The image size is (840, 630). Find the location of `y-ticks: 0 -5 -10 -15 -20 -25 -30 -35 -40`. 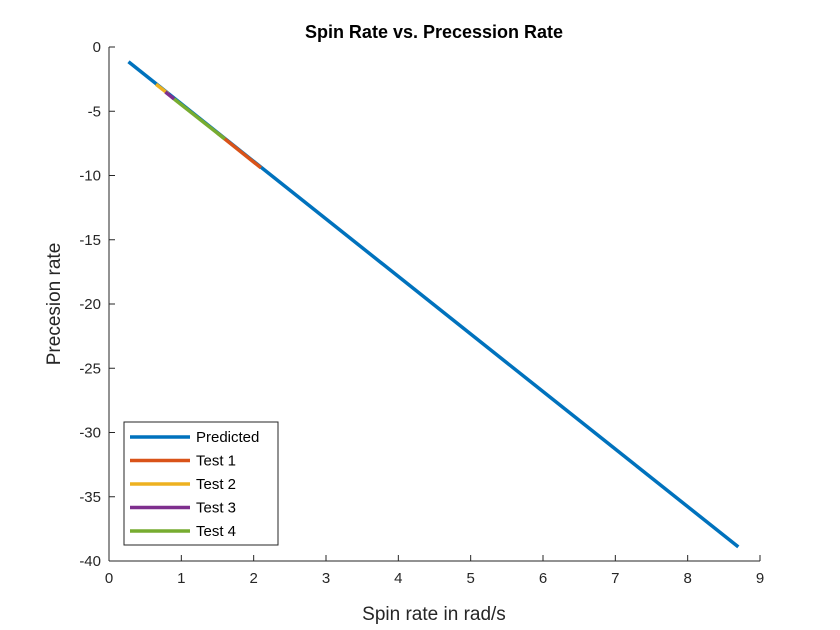

y-ticks: 0 -5 -10 -15 -20 -25 -30 -35 -40 is located at coordinates (97, 304).